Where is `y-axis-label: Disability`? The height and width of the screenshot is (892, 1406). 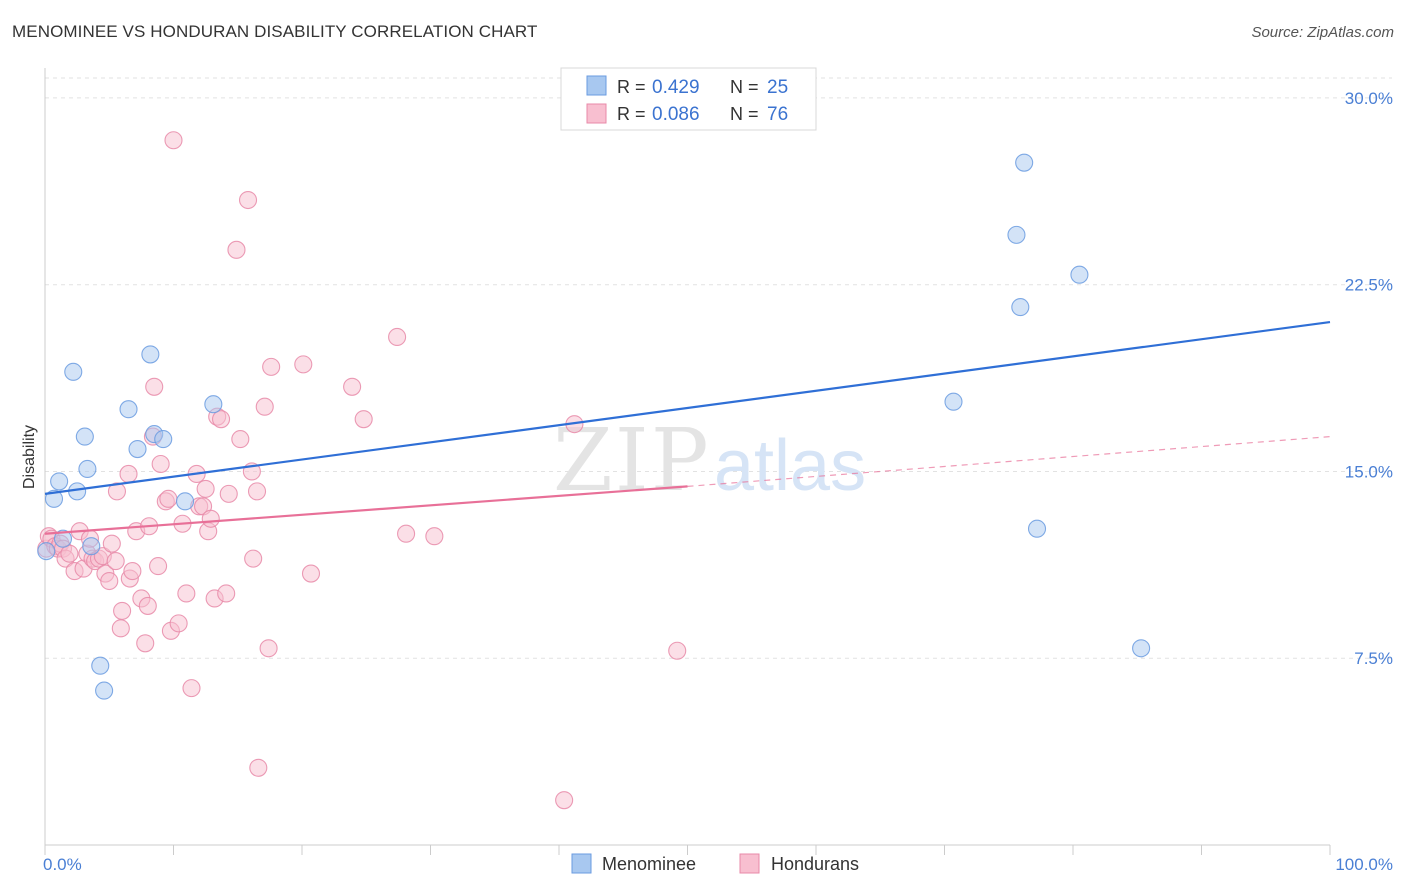 y-axis-label: Disability is located at coordinates (29, 457).